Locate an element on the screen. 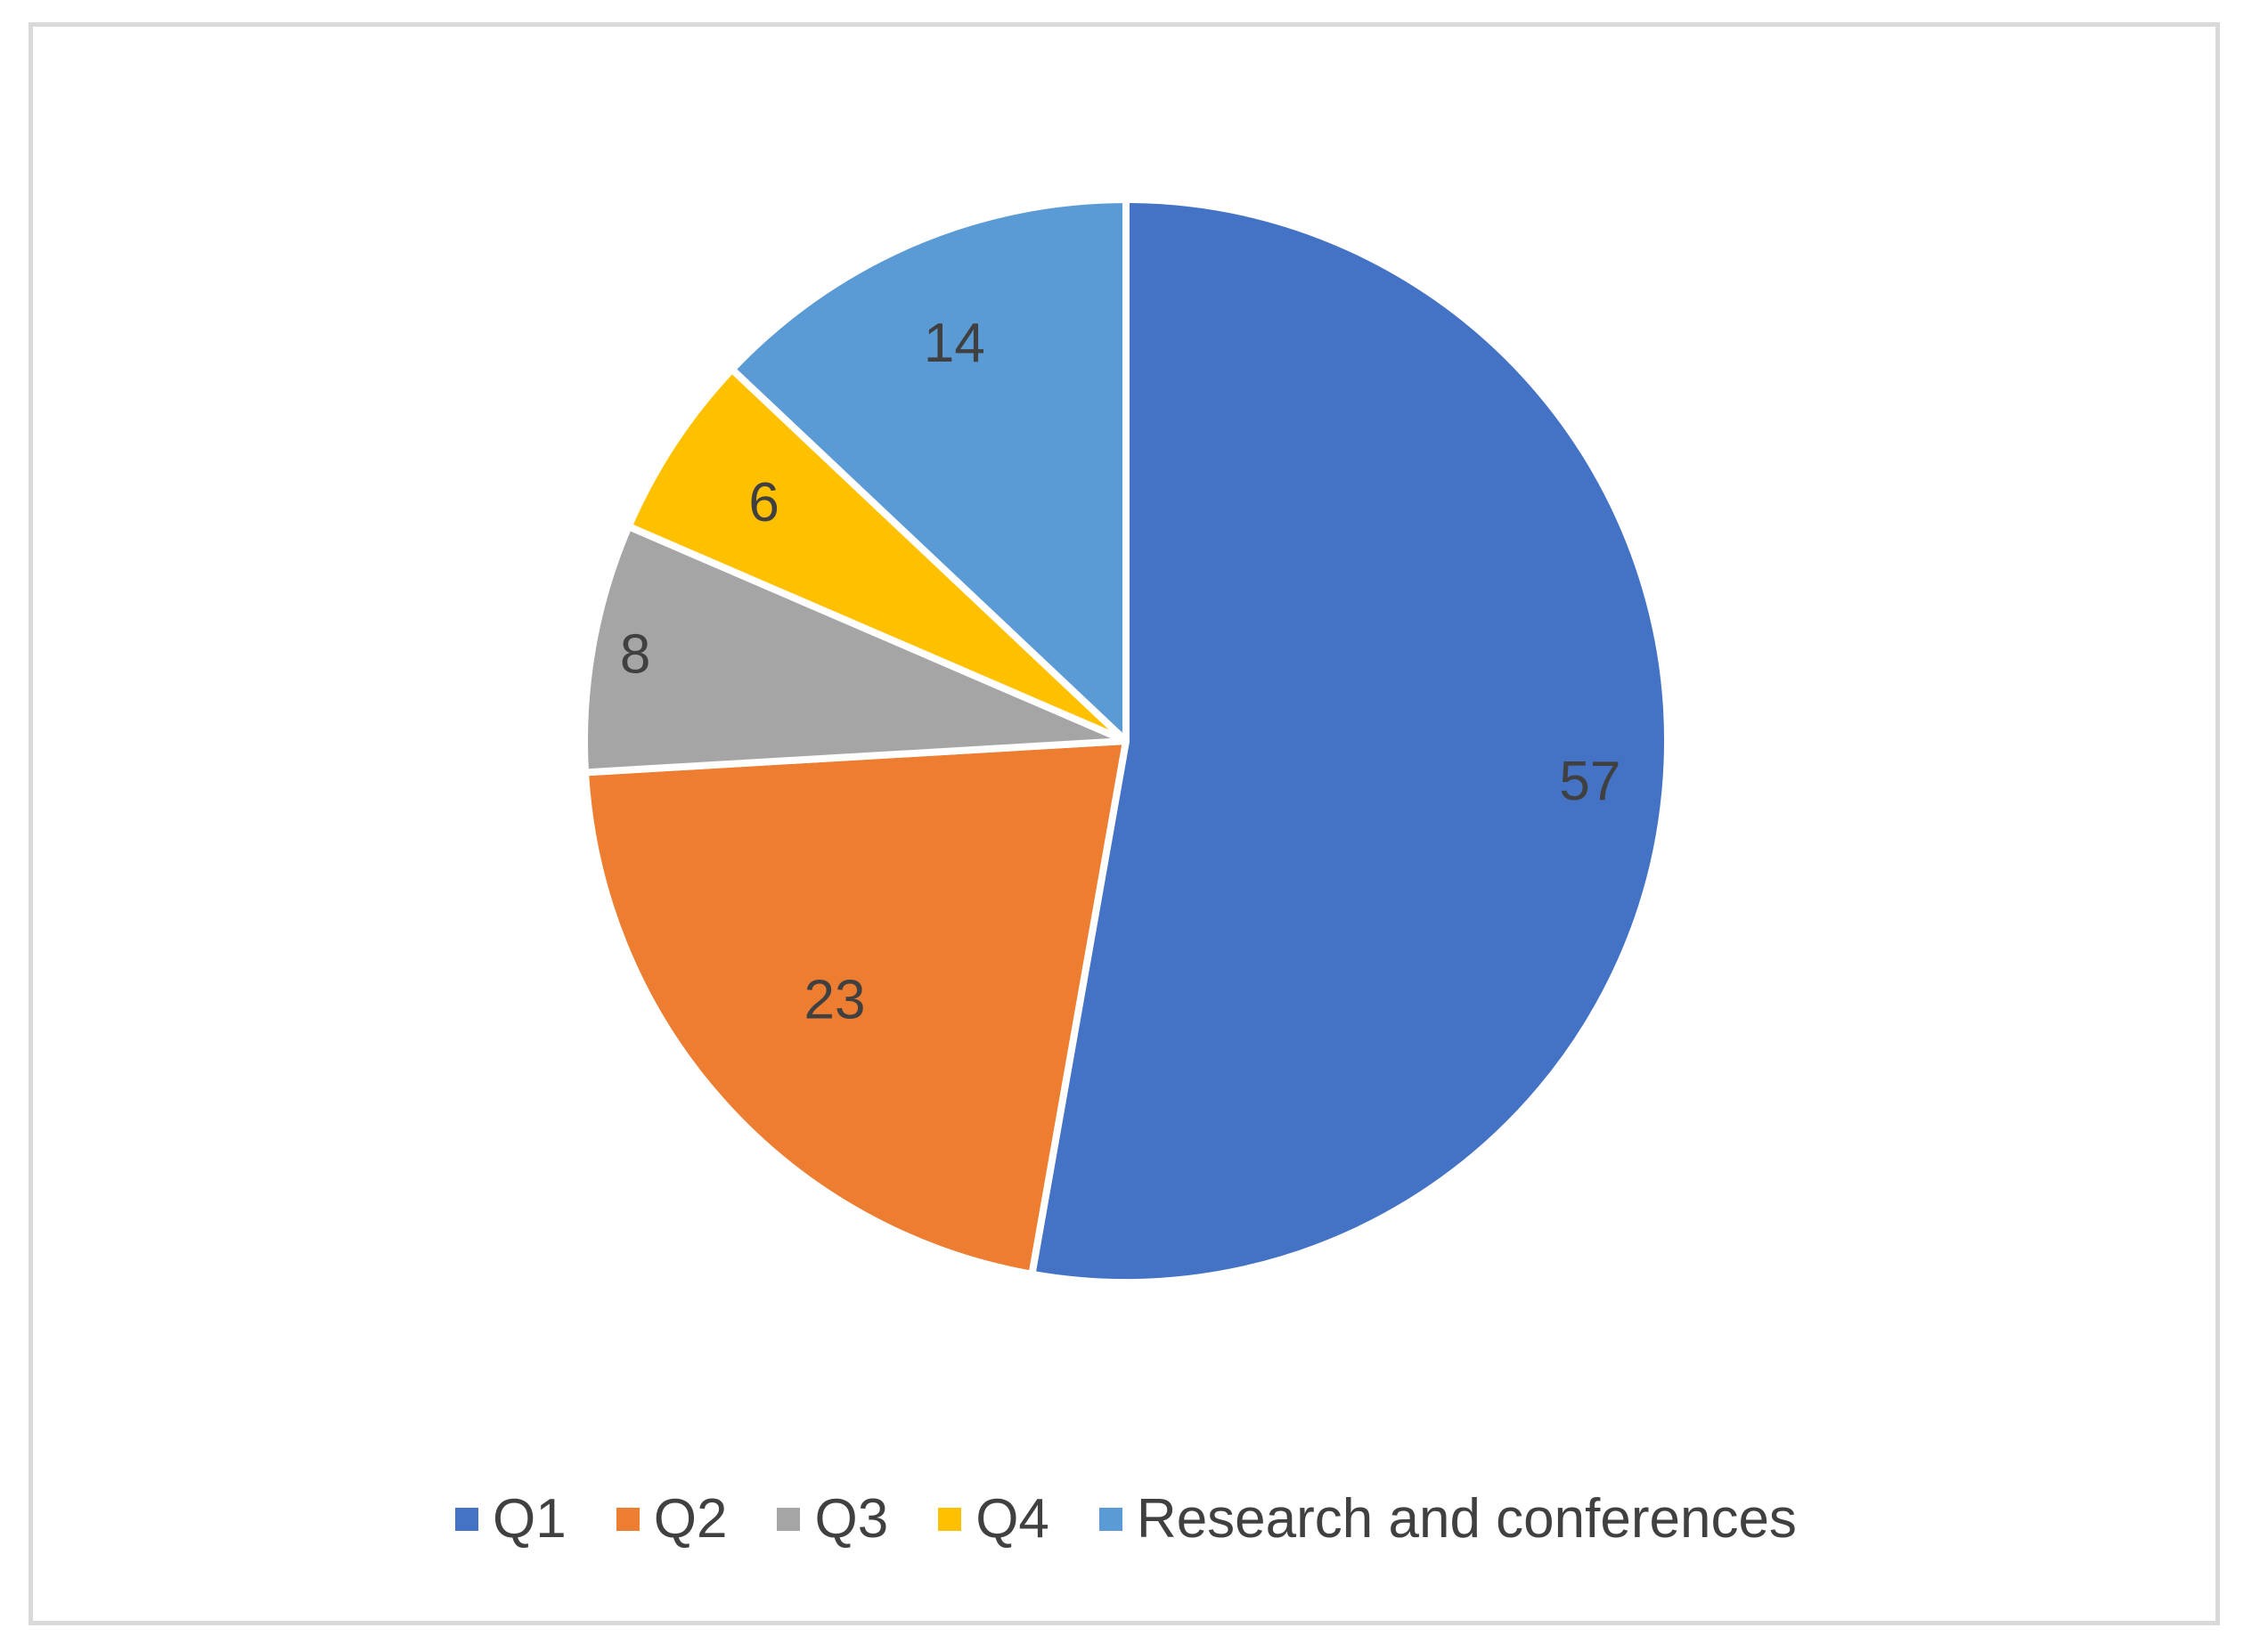  legend: Q1 Q2 Q3 Q4 Research and conferences is located at coordinates (1126, 1518).